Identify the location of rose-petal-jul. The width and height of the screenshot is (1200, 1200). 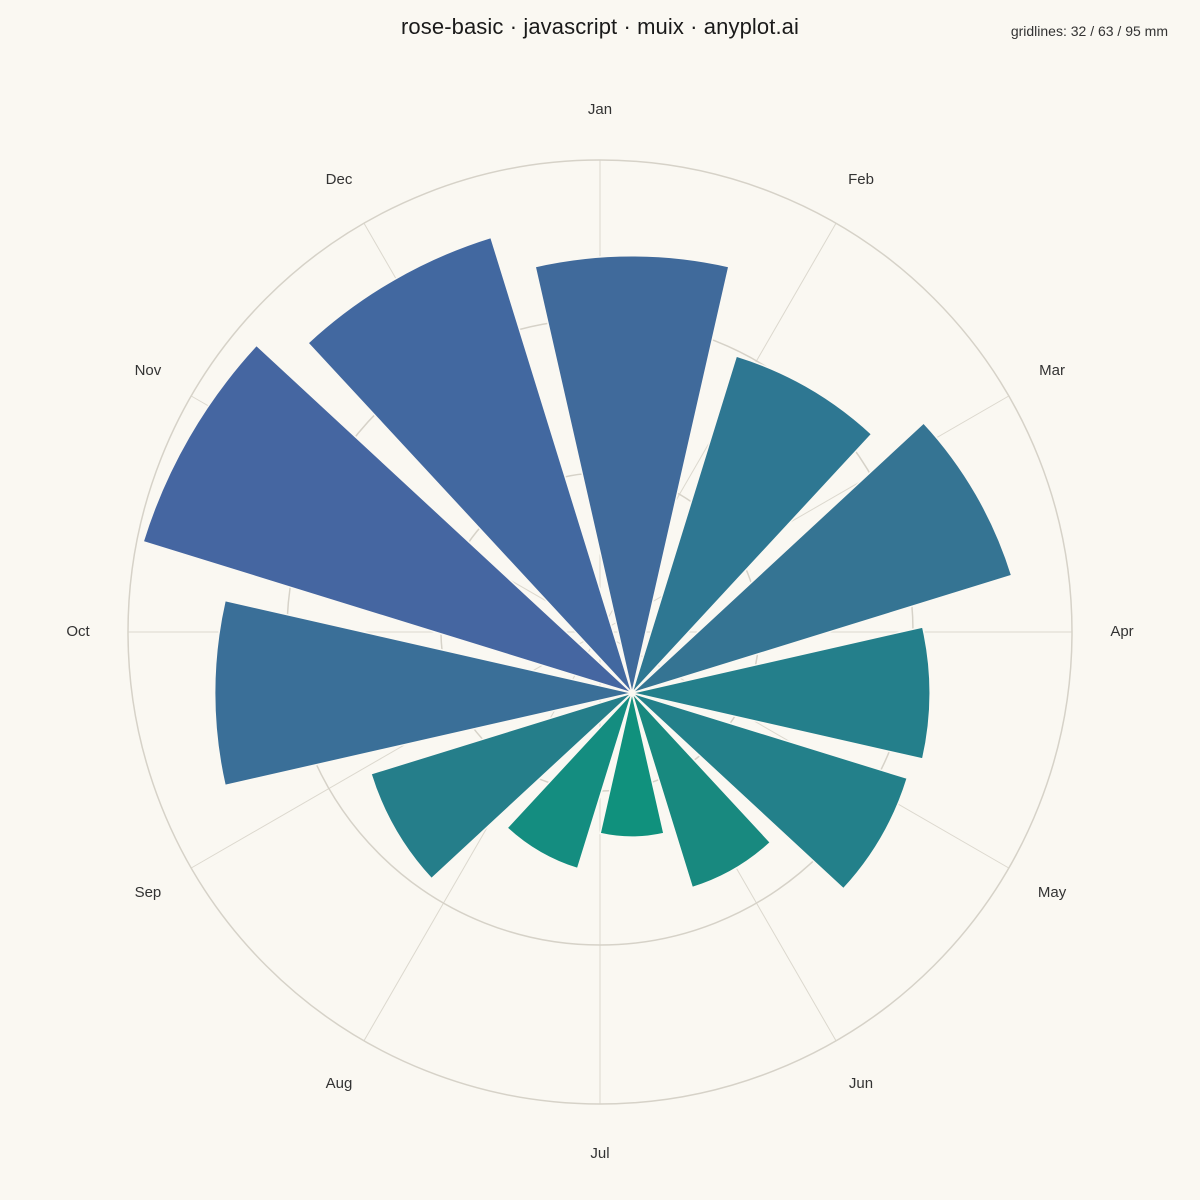
(632, 765).